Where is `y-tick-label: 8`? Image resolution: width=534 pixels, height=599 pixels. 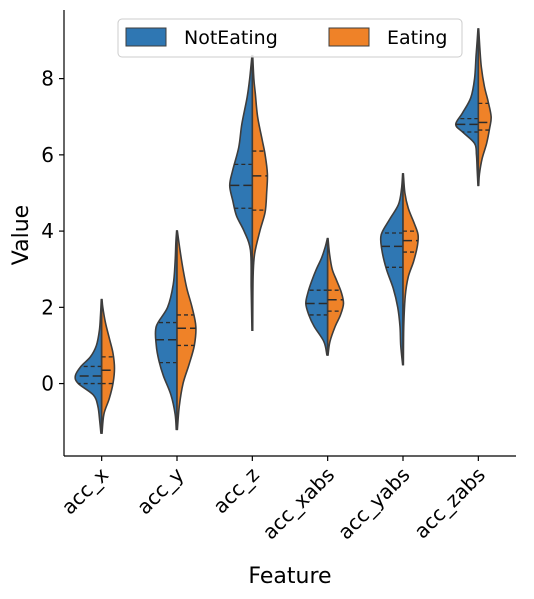
y-tick-label: 8 is located at coordinates (47, 79).